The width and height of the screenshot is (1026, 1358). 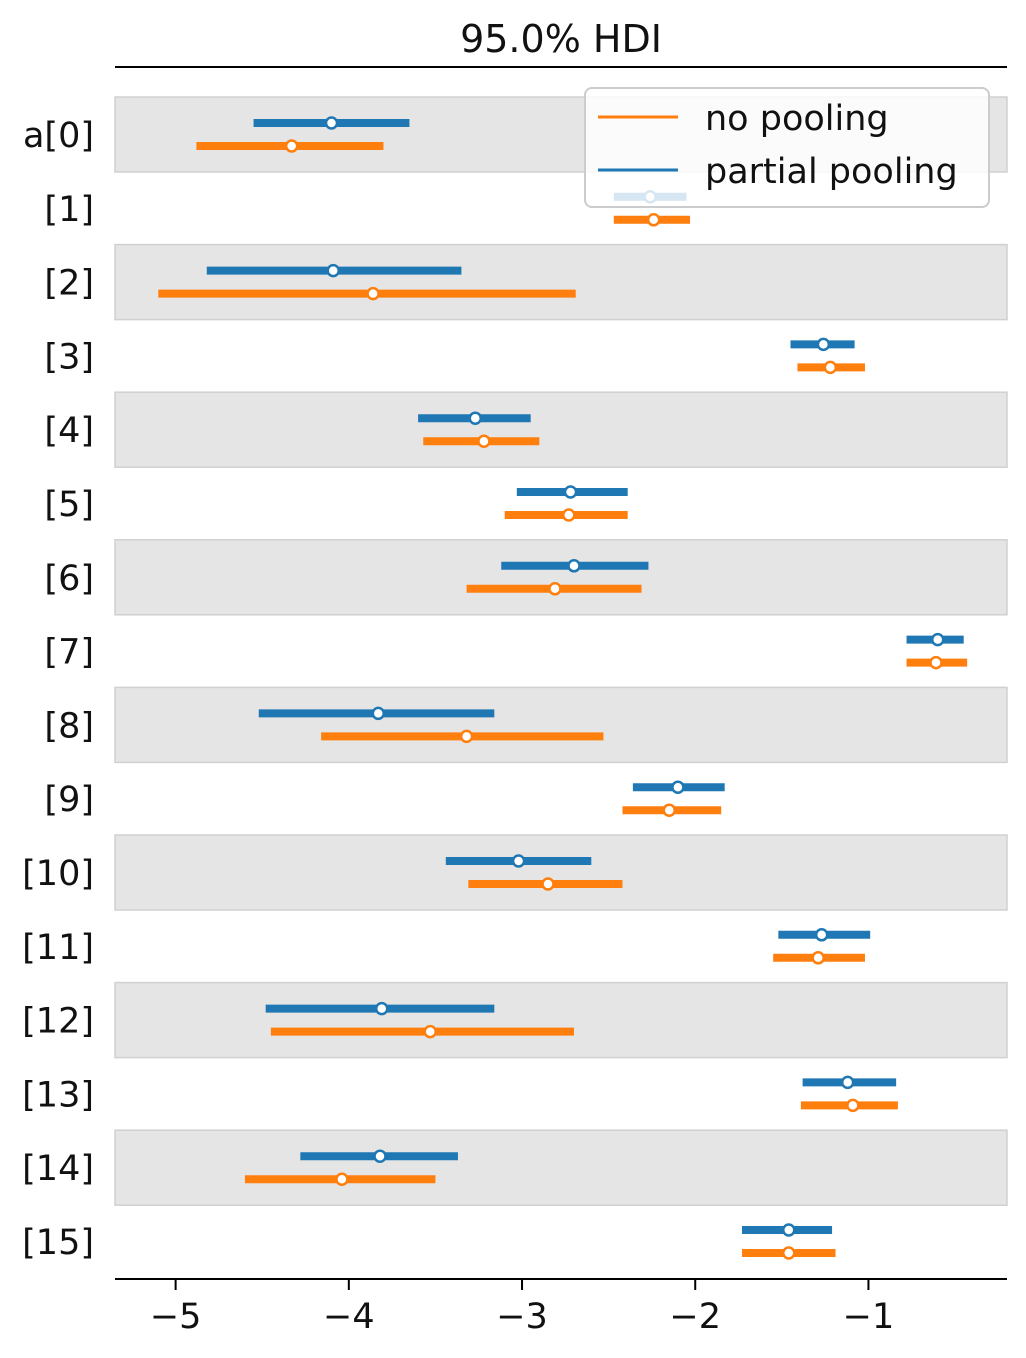 I want to click on row-label: [4], so click(x=69, y=431).